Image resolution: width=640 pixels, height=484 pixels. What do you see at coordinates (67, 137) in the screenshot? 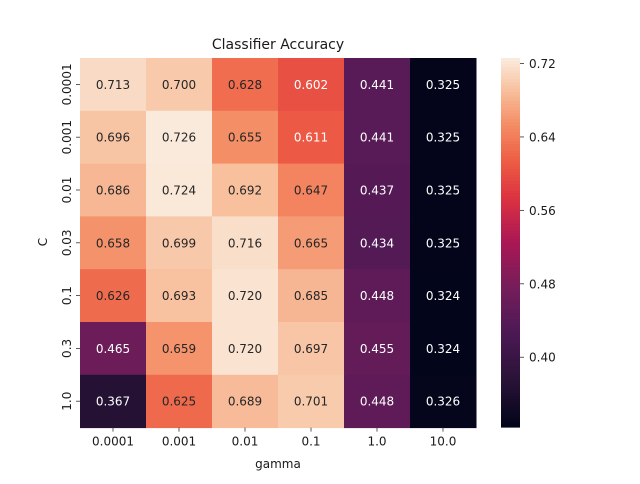
I see `y-tick-label: 0.001` at bounding box center [67, 137].